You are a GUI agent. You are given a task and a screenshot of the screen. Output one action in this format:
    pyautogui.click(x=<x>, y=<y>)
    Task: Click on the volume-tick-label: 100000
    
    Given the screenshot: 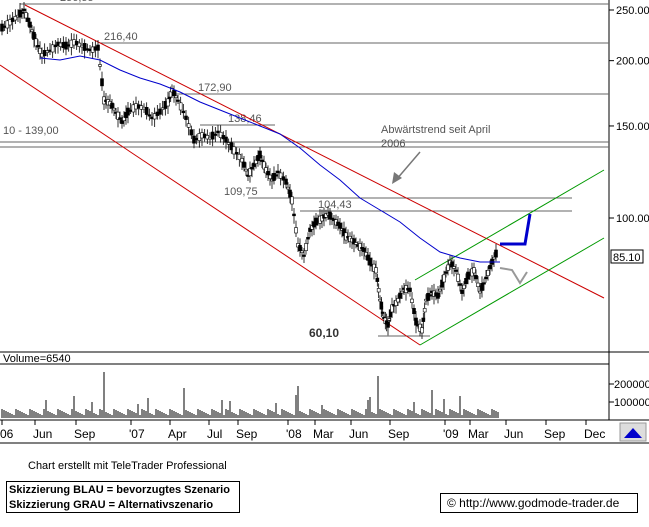 What is the action you would take?
    pyautogui.click(x=631, y=403)
    